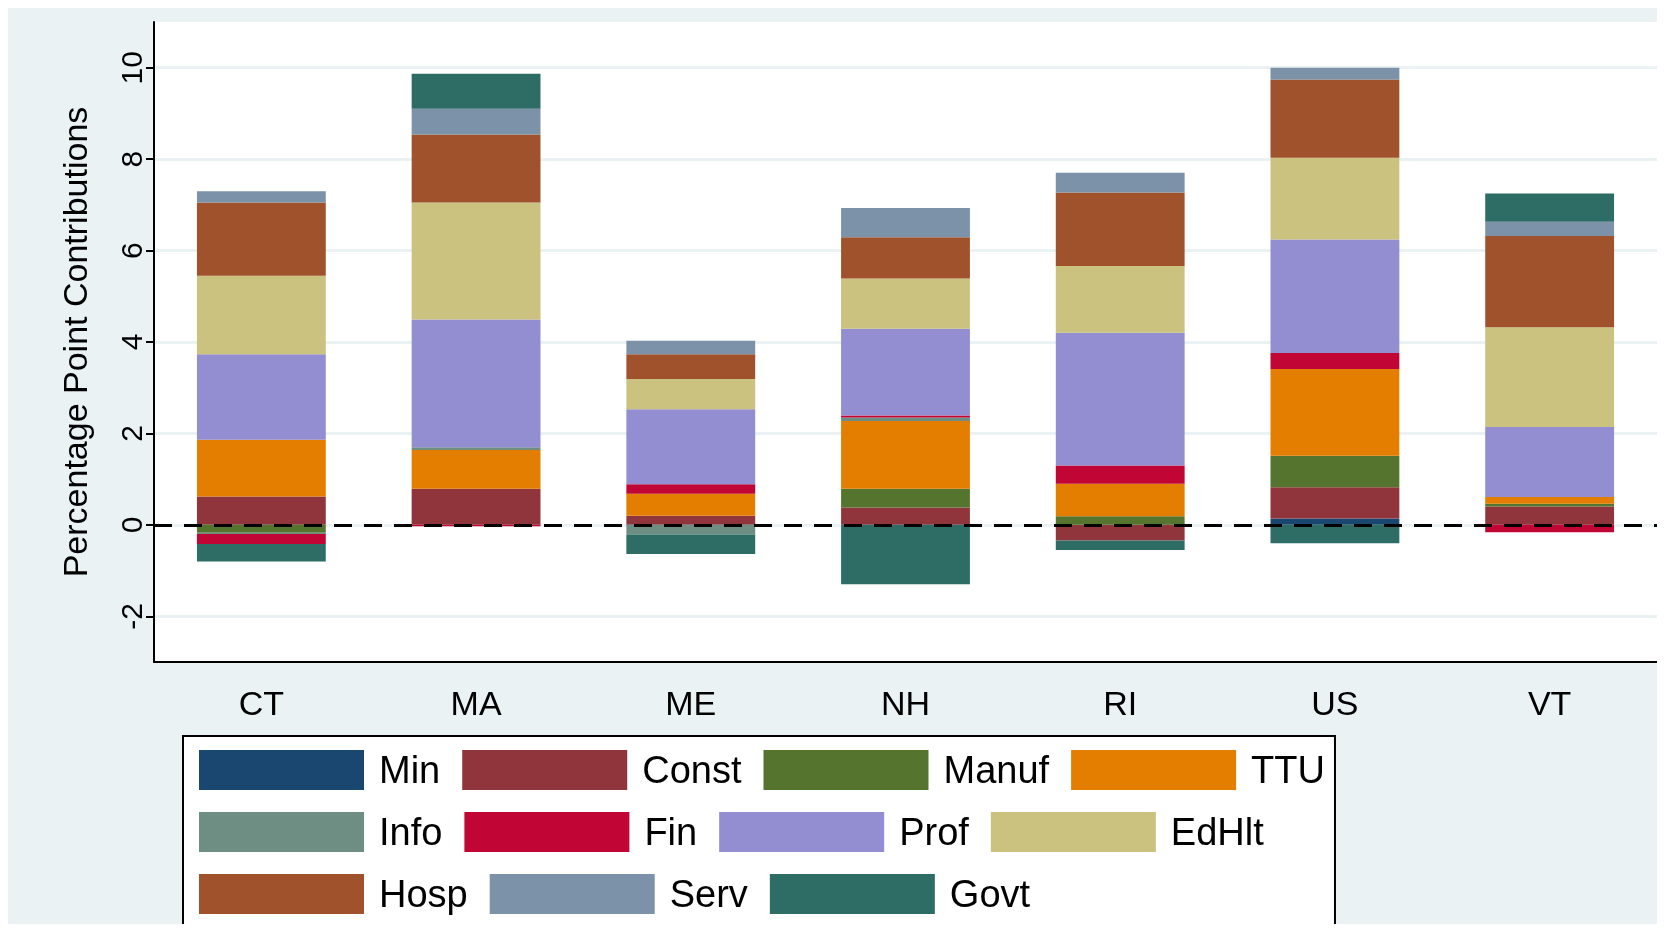 The image size is (1665, 932). I want to click on y-axis-title: Percentage Point Contributions, so click(75, 342).